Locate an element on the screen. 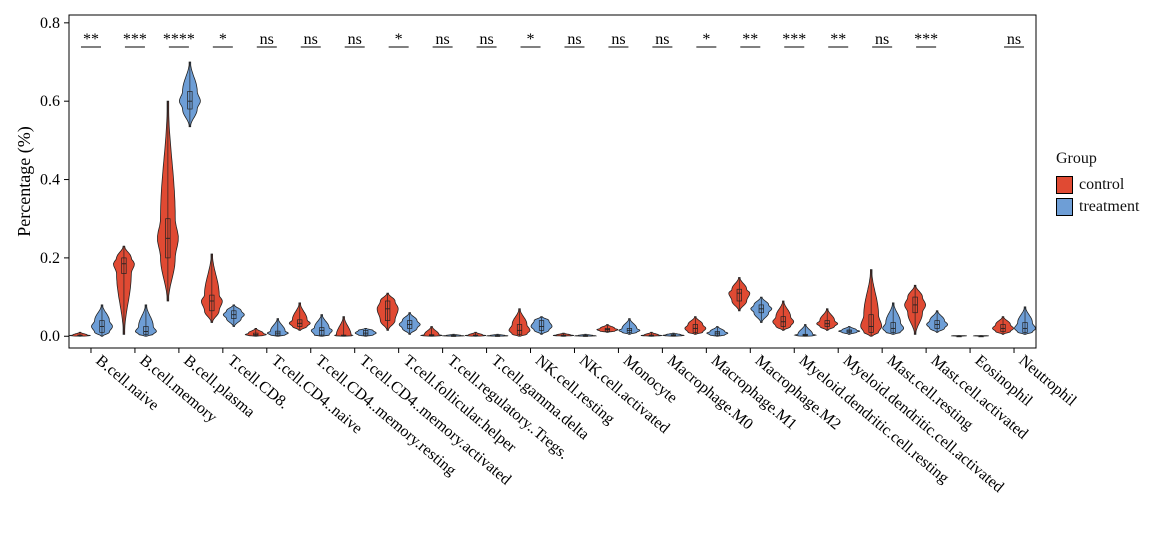 This screenshot has height=540, width=1164. y-tick-label: 0.6 is located at coordinates (50, 101).